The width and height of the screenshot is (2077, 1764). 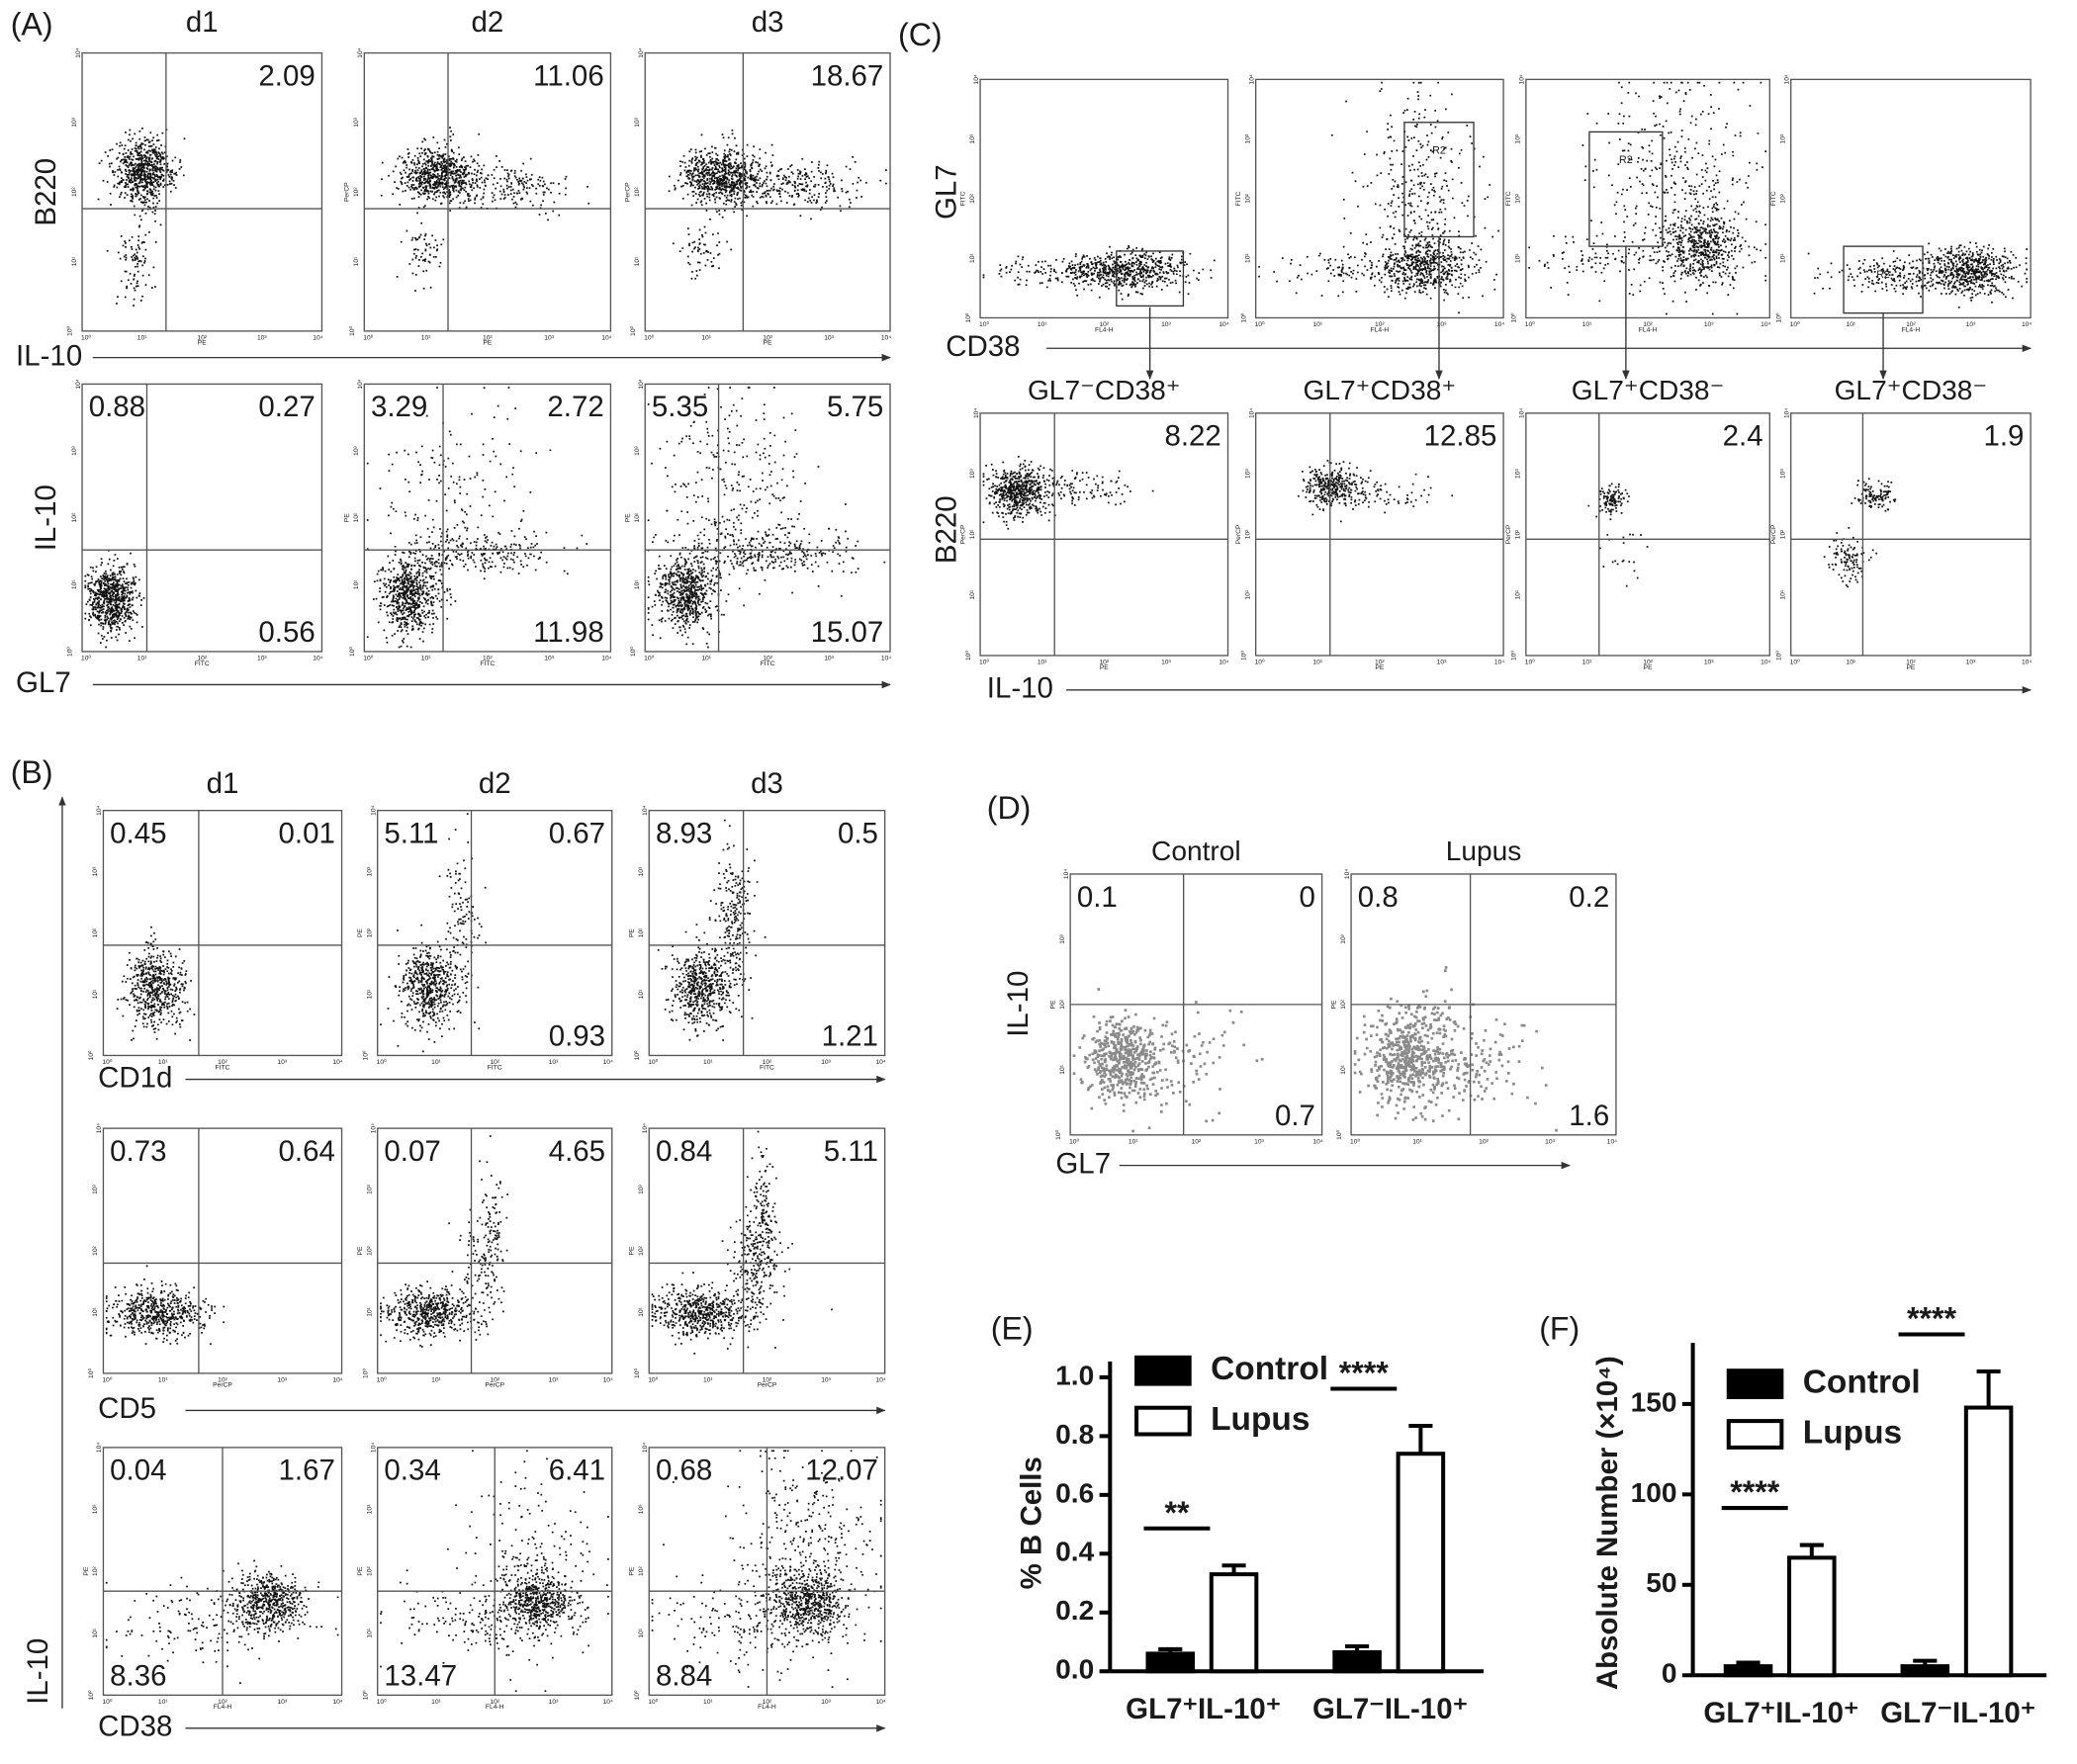 What do you see at coordinates (127, 1408) in the screenshot?
I see `x-axis-label: CD5` at bounding box center [127, 1408].